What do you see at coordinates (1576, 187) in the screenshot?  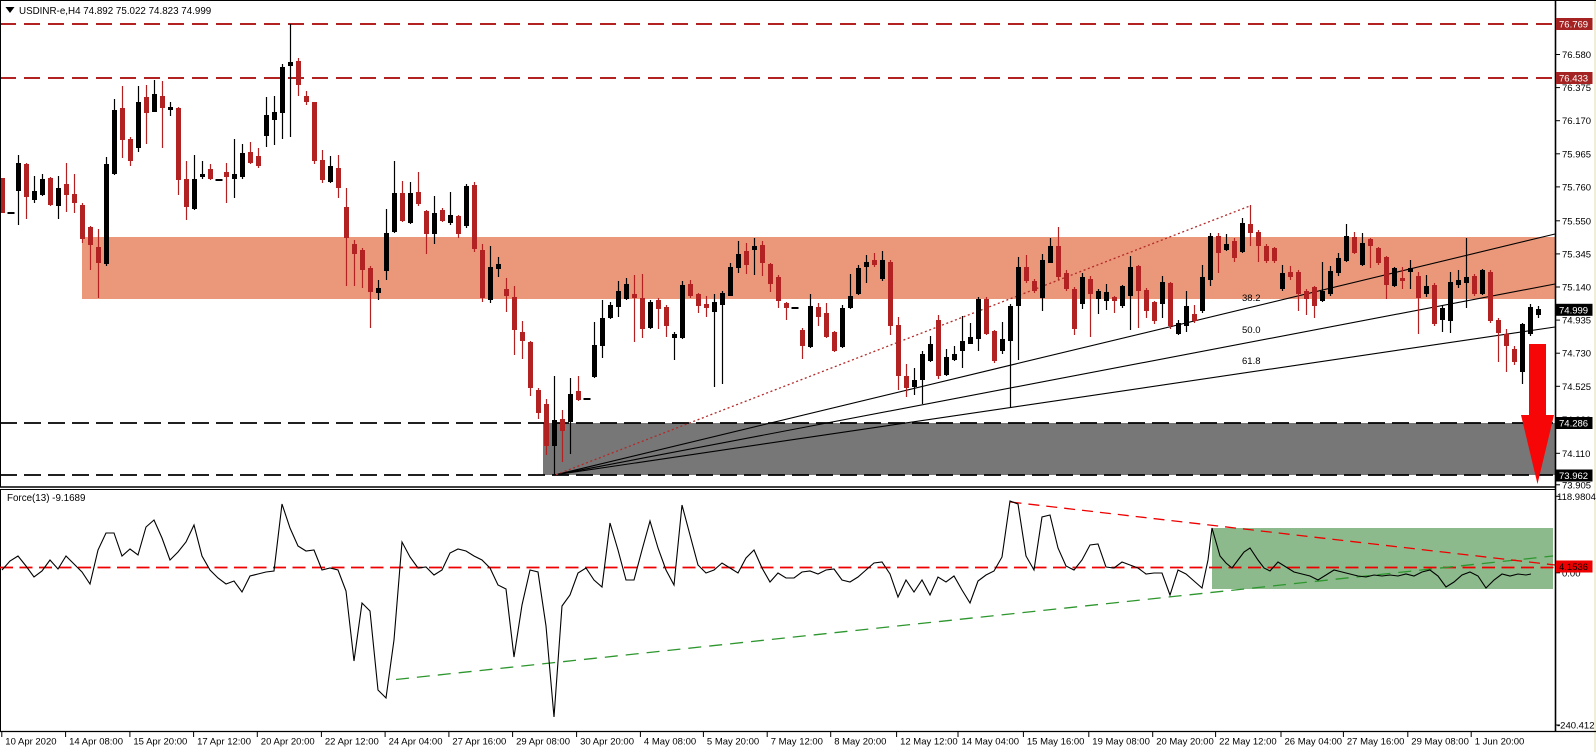 I see `svg-text: 75.760` at bounding box center [1576, 187].